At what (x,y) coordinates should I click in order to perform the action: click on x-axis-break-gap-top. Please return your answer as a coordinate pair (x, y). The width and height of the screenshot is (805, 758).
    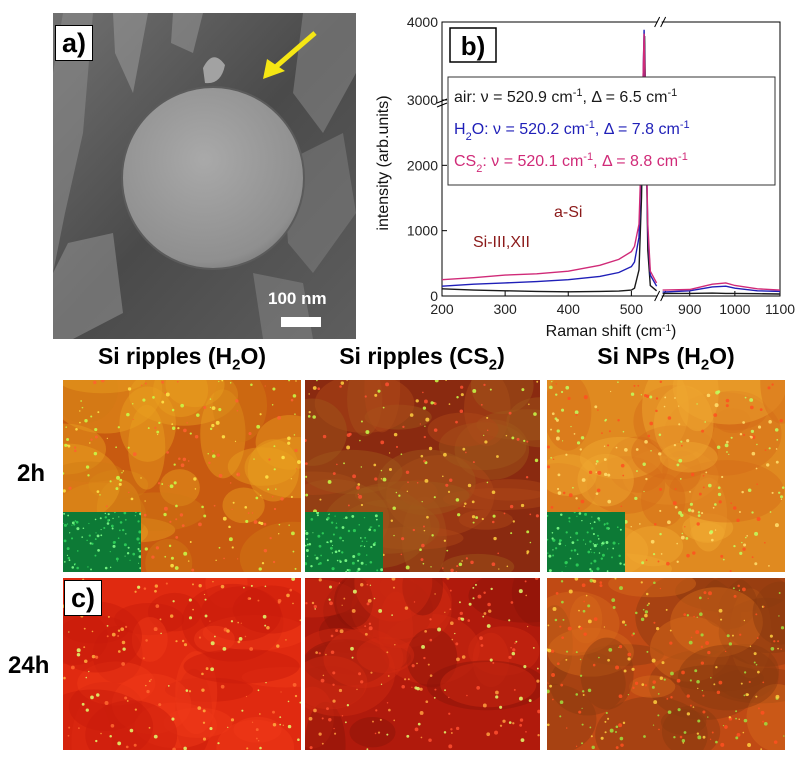
    Looking at the image, I should click on (659, 22).